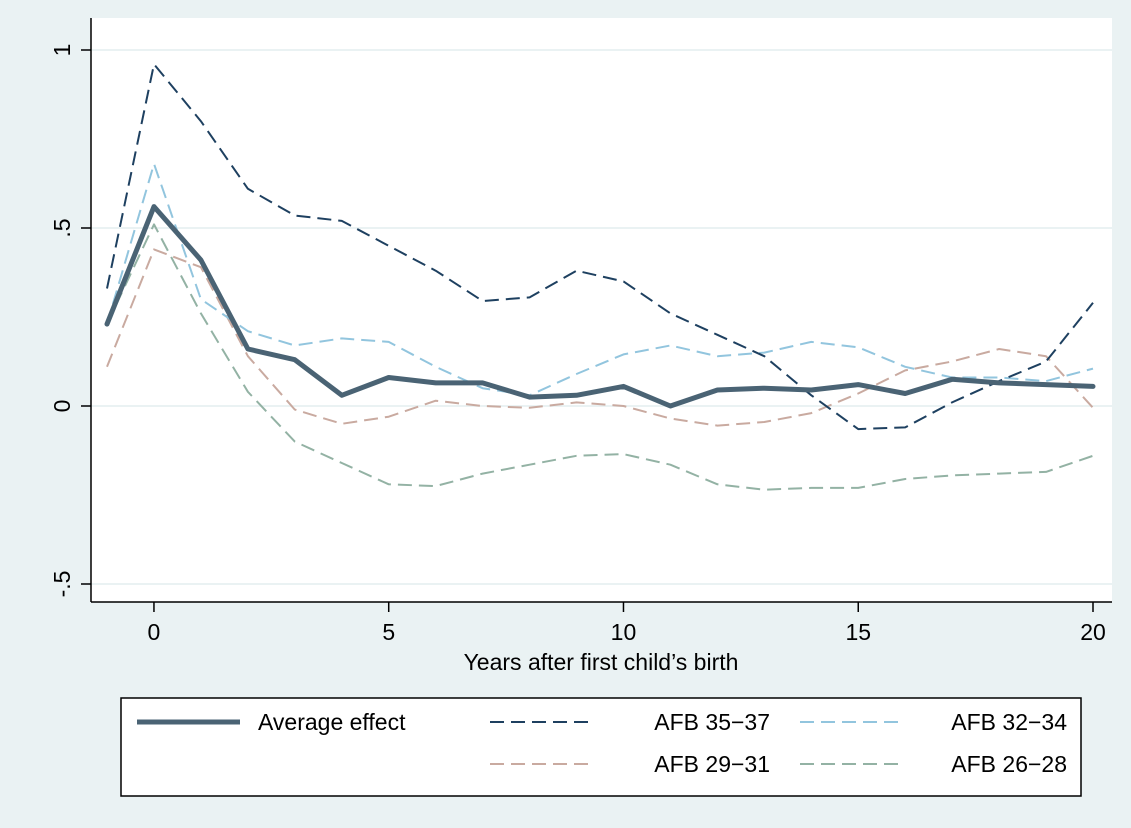 This screenshot has height=828, width=1131. Describe the element at coordinates (62, 50) in the screenshot. I see `y-tick-label: 1` at that location.